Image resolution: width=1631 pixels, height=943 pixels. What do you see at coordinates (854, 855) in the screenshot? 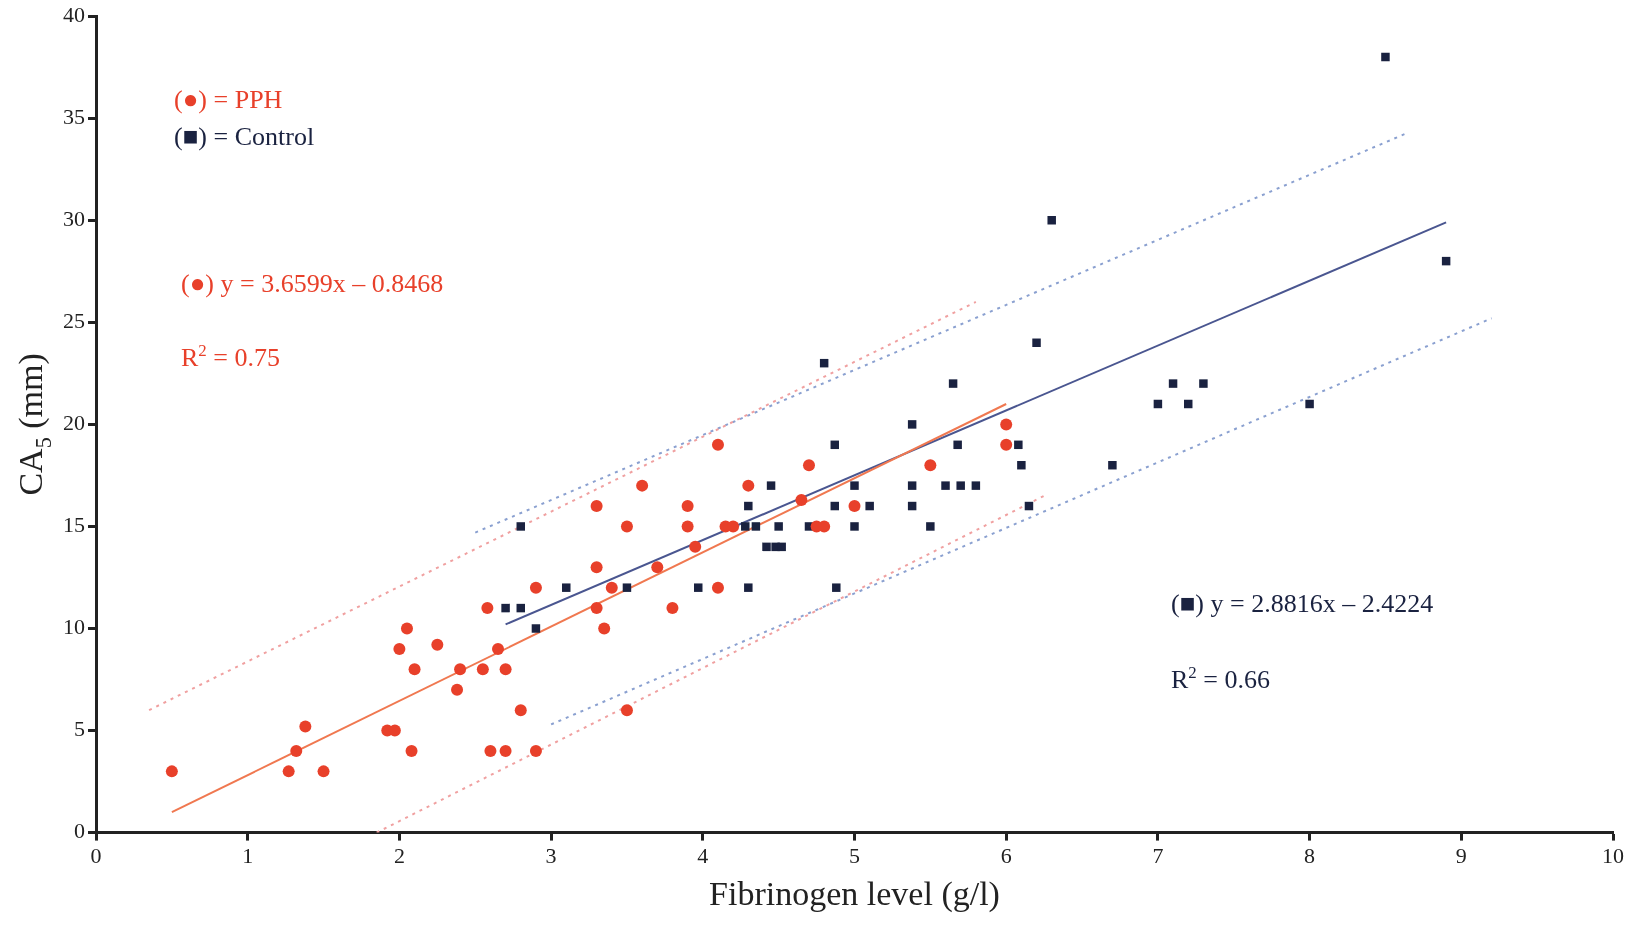
I see `x-tick-label: 5` at bounding box center [854, 855].